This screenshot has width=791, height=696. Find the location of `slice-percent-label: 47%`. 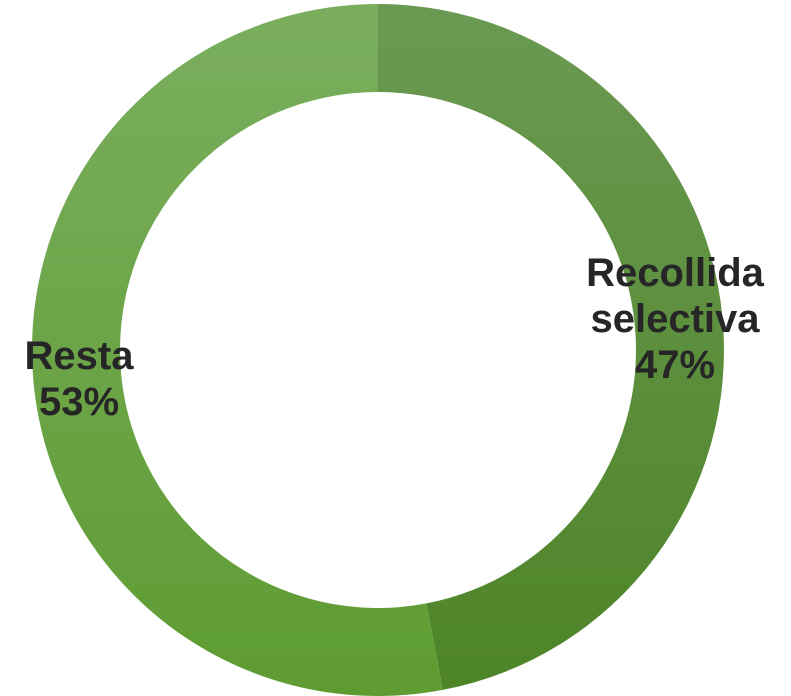

slice-percent-label: 47% is located at coordinates (675, 365).